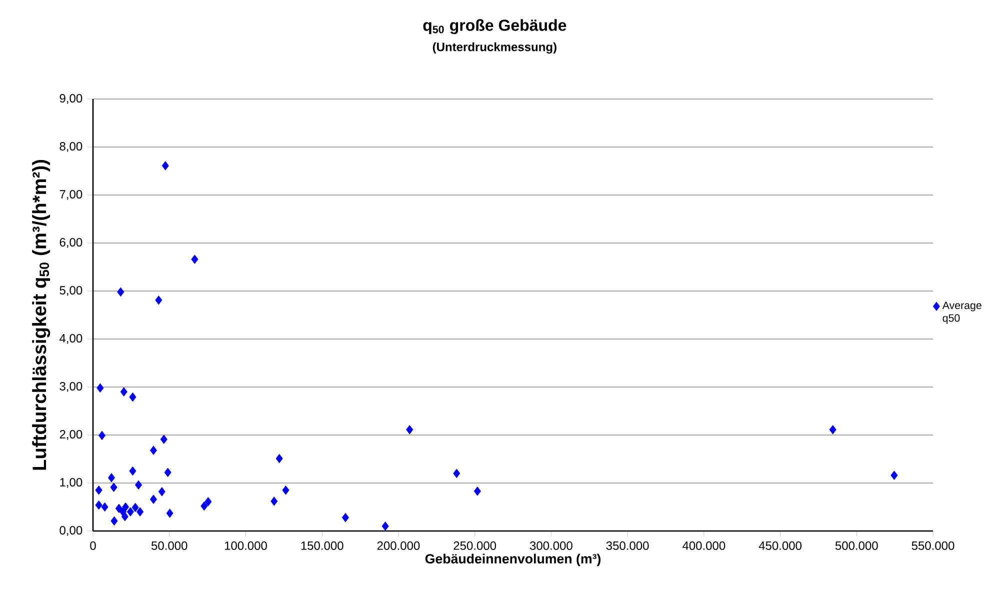 Image resolution: width=991 pixels, height=592 pixels. What do you see at coordinates (322, 545) in the screenshot?
I see `x-tick-label: 150.000` at bounding box center [322, 545].